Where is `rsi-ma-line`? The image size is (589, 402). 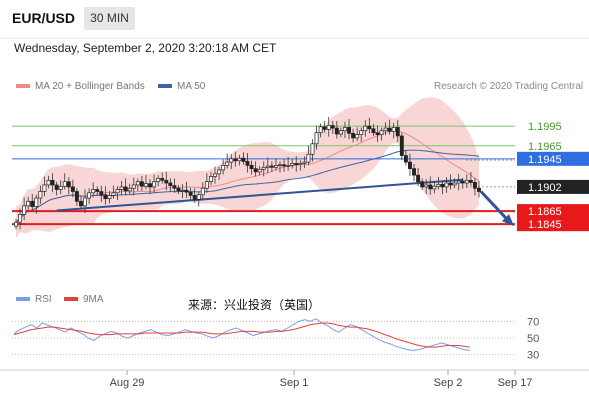 rsi-ma-line is located at coordinates (242, 335).